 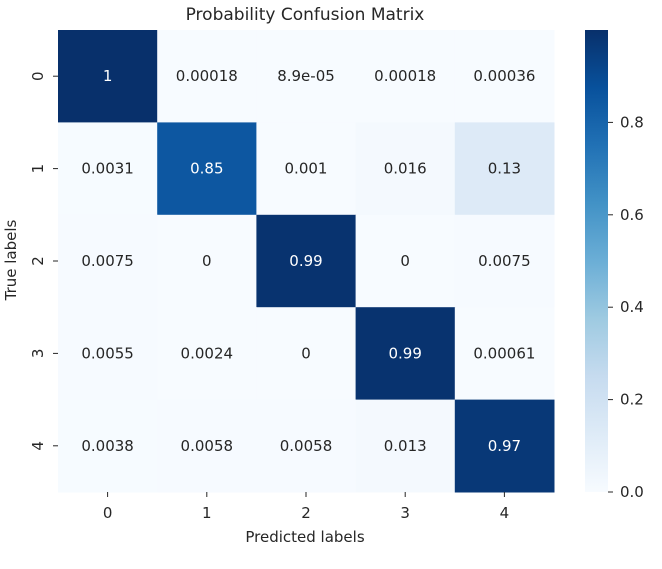 What do you see at coordinates (38, 169) in the screenshot?
I see `y-tick-label: 1` at bounding box center [38, 169].